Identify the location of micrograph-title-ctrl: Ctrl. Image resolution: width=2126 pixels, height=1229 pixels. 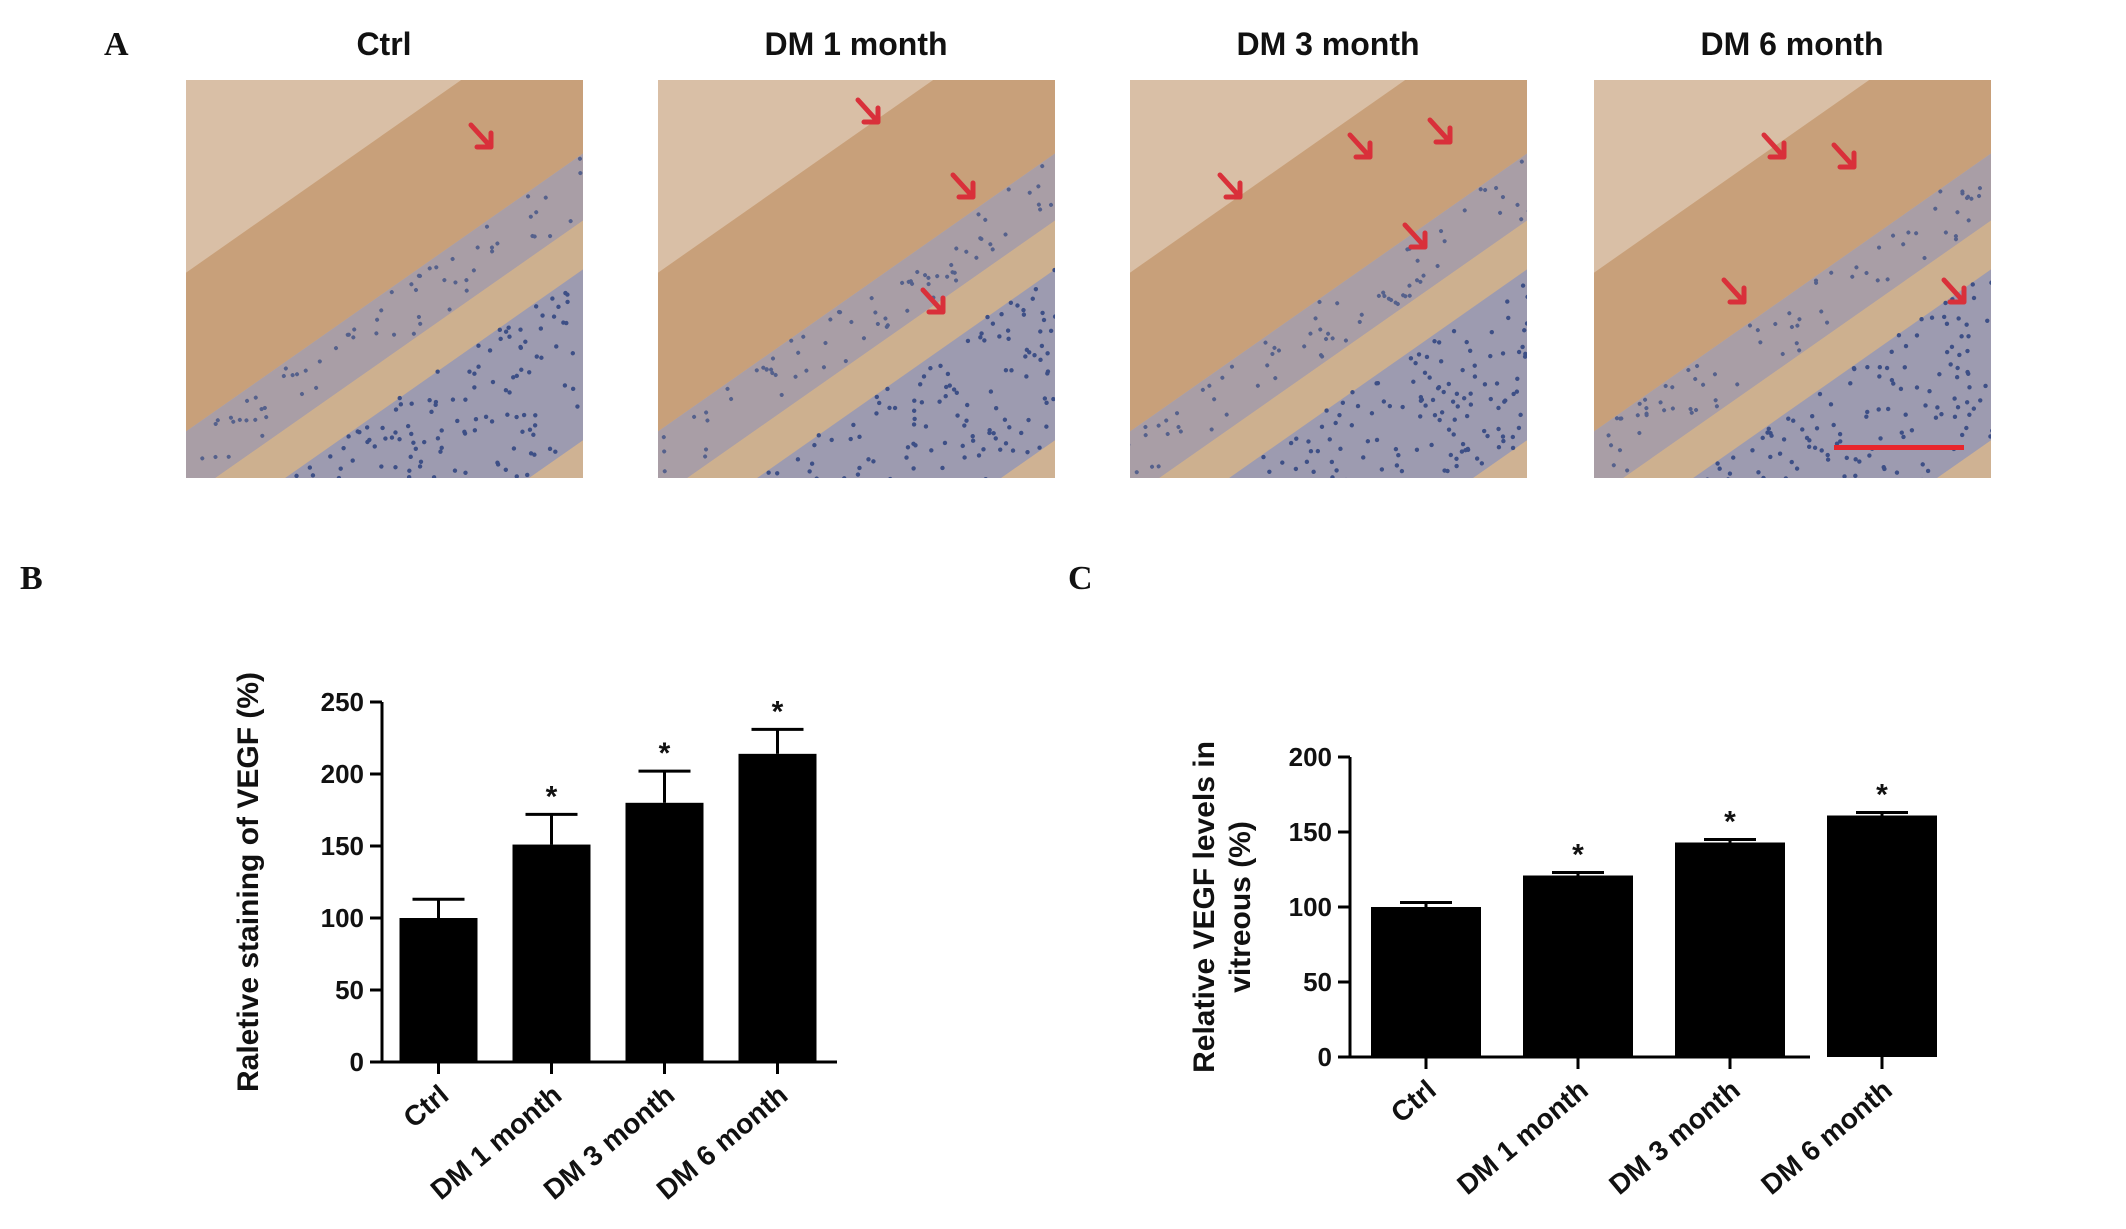
(384, 44).